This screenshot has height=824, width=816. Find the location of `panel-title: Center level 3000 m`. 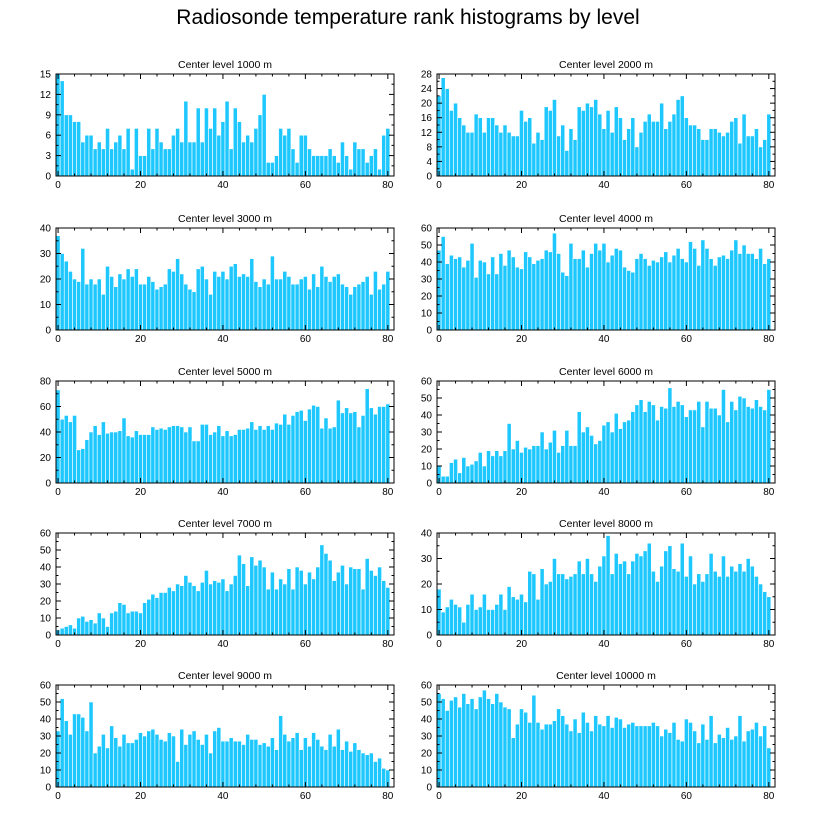

panel-title: Center level 3000 m is located at coordinates (225, 219).